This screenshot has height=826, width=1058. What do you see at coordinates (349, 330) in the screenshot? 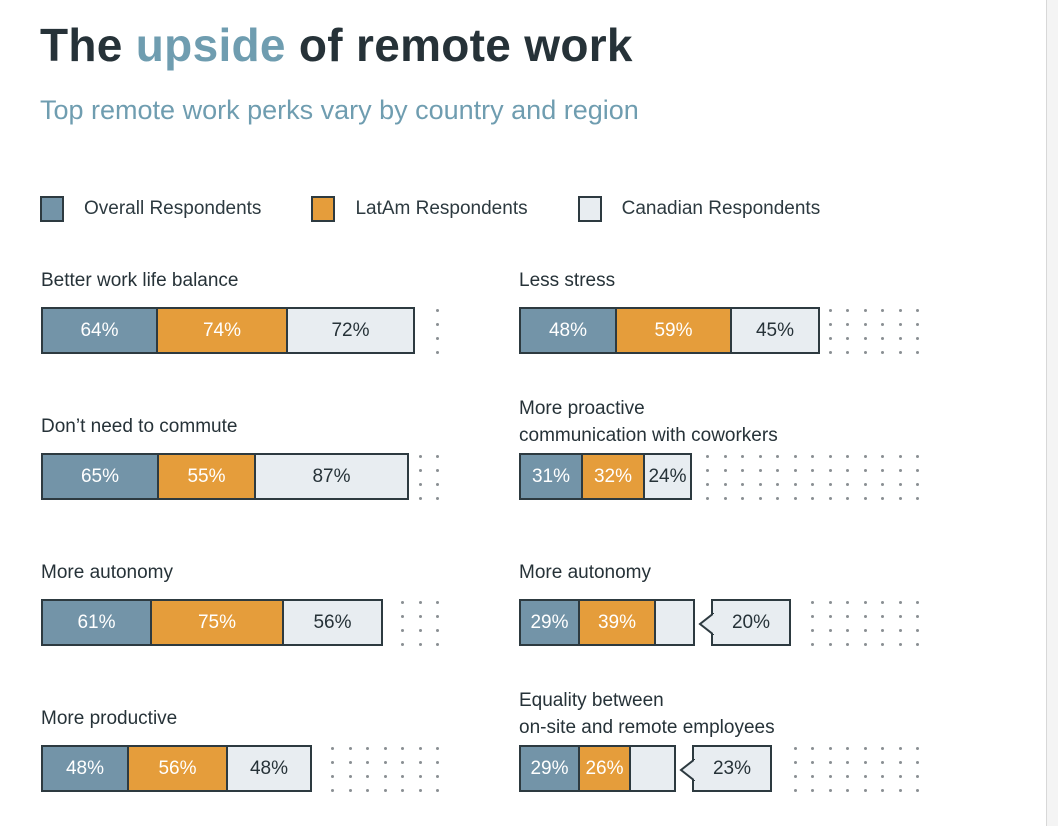
I see `bar-canadian: 72%` at bounding box center [349, 330].